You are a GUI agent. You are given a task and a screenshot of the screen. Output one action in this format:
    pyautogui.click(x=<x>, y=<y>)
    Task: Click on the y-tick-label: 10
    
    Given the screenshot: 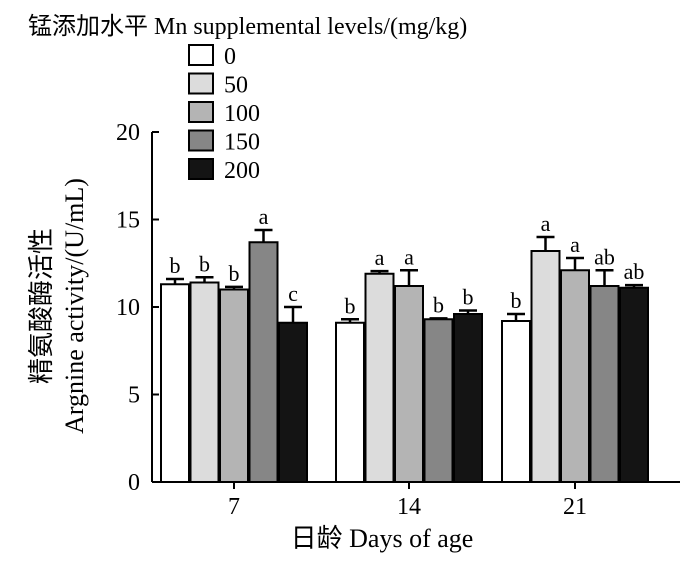 What is the action you would take?
    pyautogui.click(x=128, y=308)
    